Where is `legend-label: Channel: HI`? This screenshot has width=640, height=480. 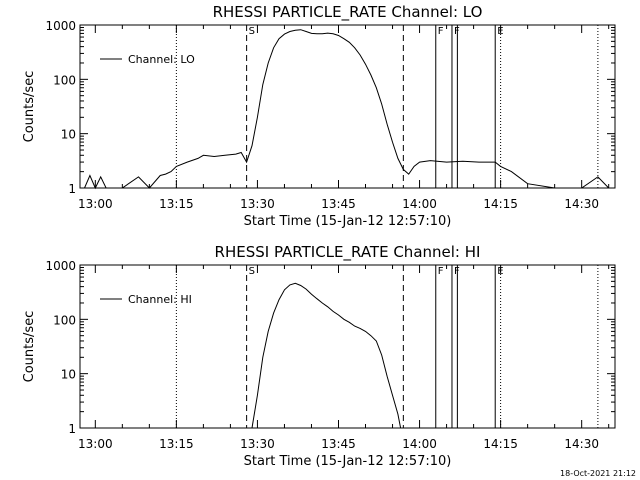
legend-label: Channel: HI is located at coordinates (160, 299).